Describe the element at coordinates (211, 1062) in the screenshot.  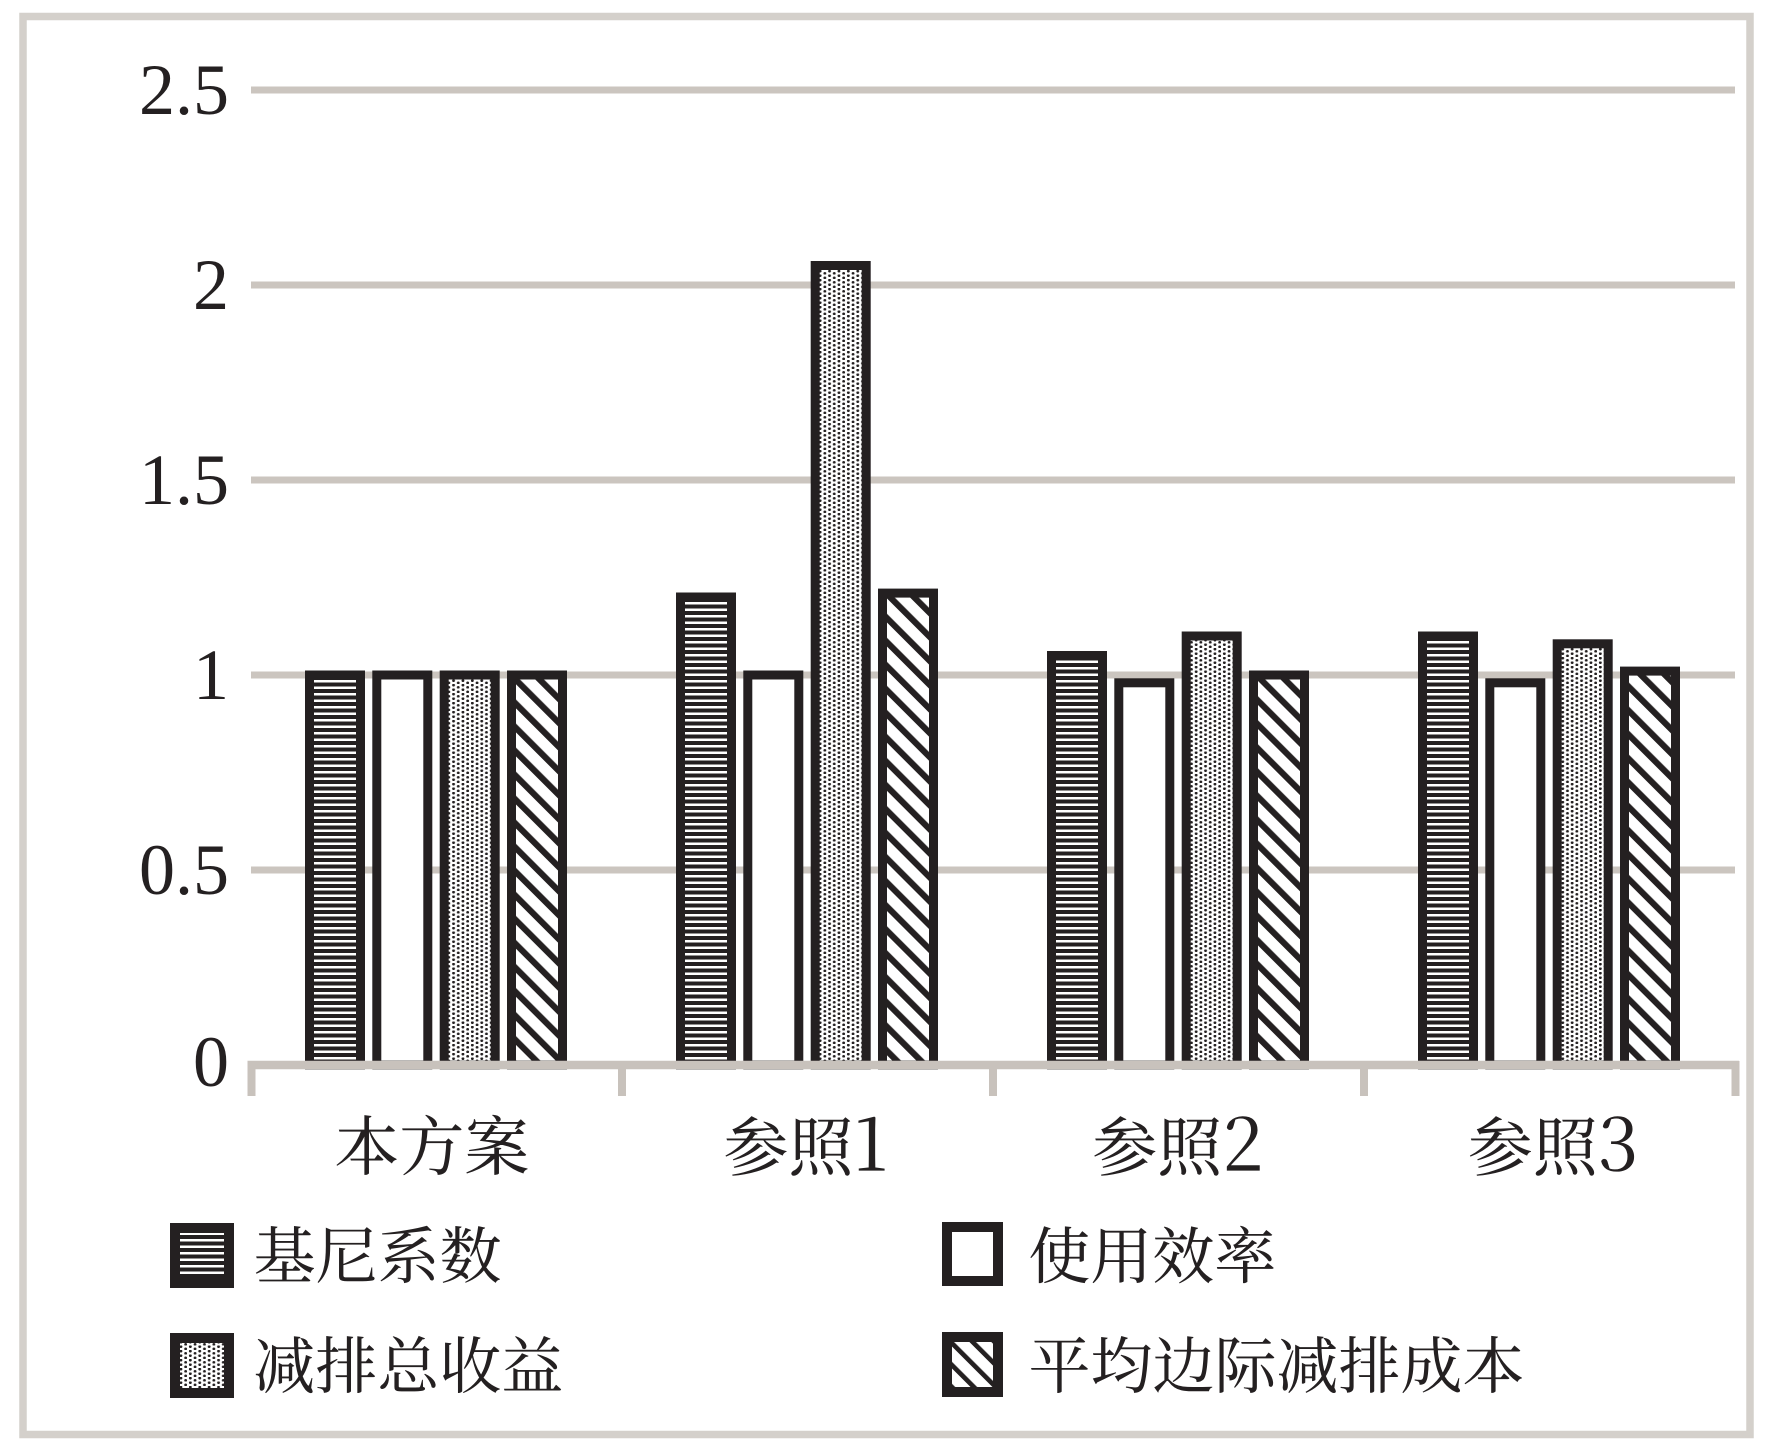
I see `svg-text: 0` at that location.